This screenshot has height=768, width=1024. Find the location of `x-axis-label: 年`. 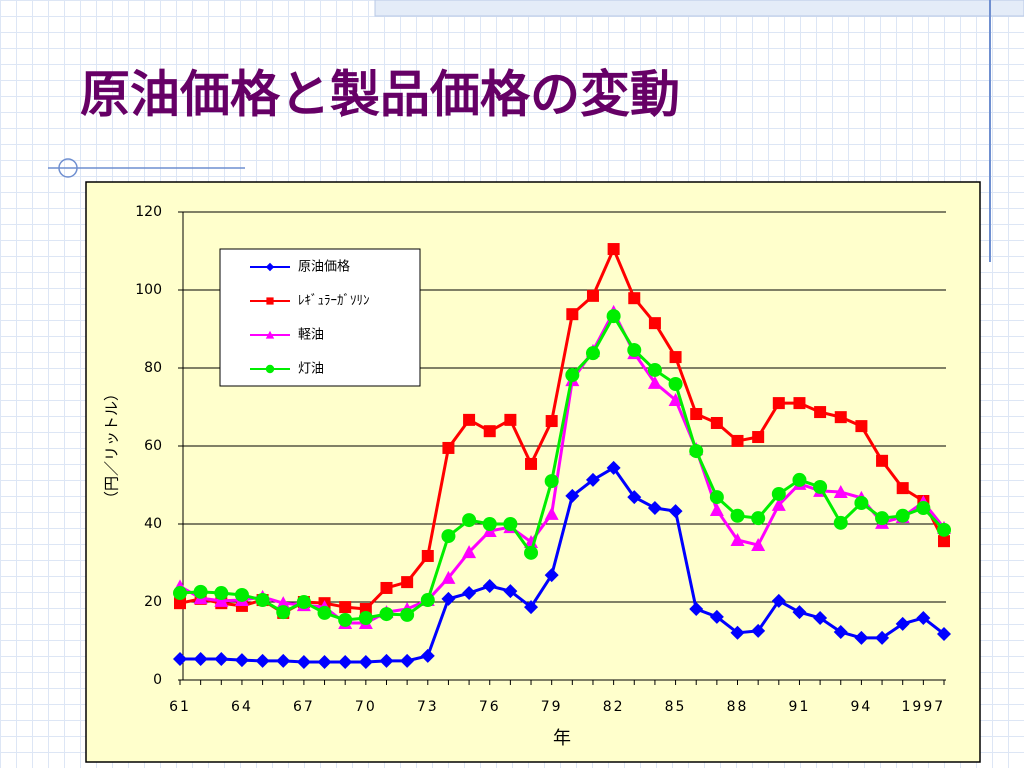

x-axis-label: 年 is located at coordinates (562, 738).